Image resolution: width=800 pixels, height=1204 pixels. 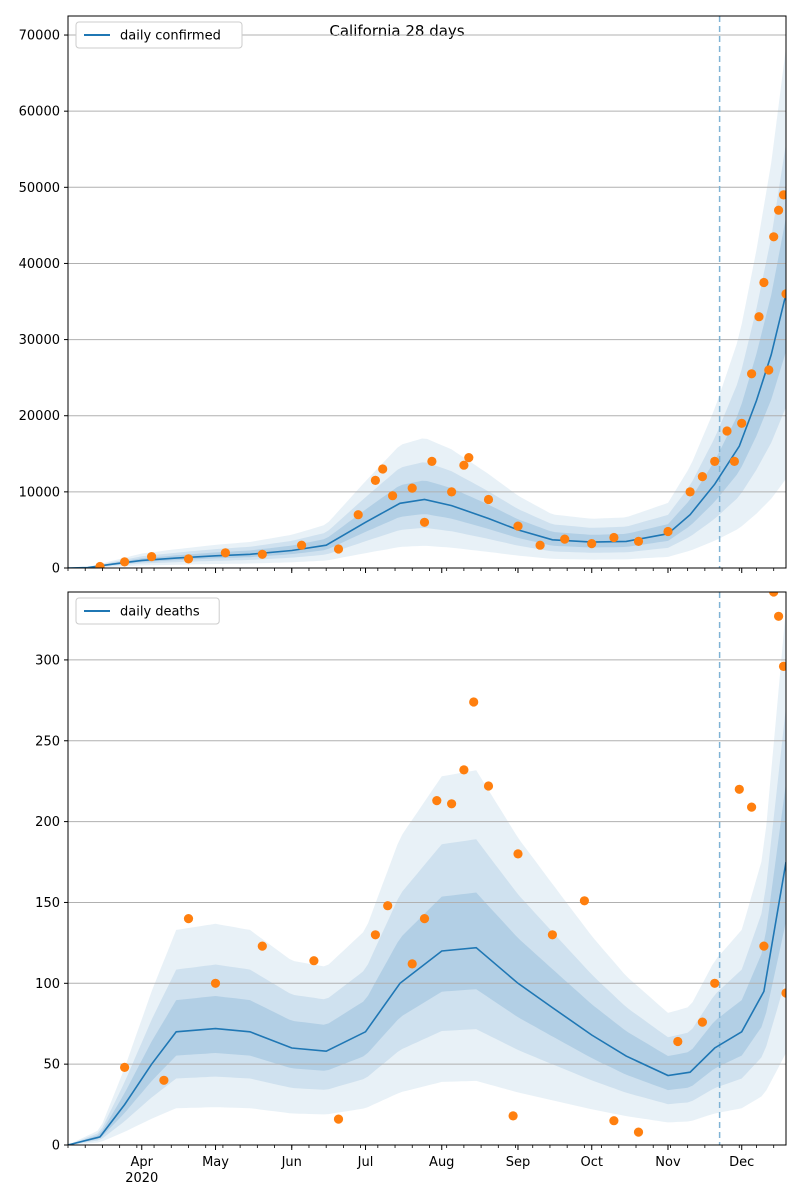 What do you see at coordinates (39, 36) in the screenshot?
I see `y-tick-label: 70000` at bounding box center [39, 36].